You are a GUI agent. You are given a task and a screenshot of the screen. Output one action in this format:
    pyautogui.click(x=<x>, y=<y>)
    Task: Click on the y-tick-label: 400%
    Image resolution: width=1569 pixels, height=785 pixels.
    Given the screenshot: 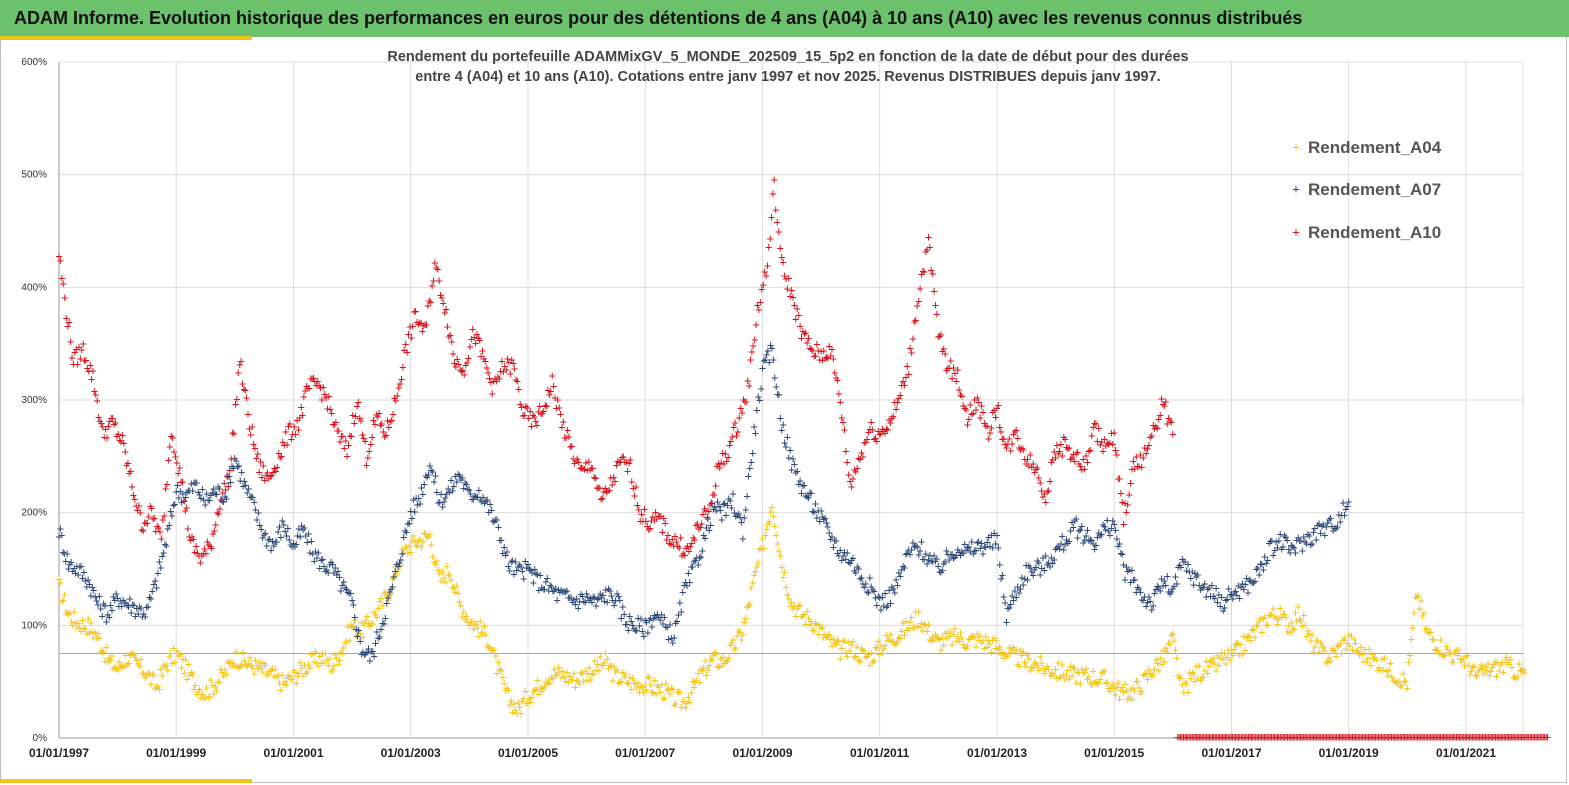 What is the action you would take?
    pyautogui.click(x=34, y=287)
    